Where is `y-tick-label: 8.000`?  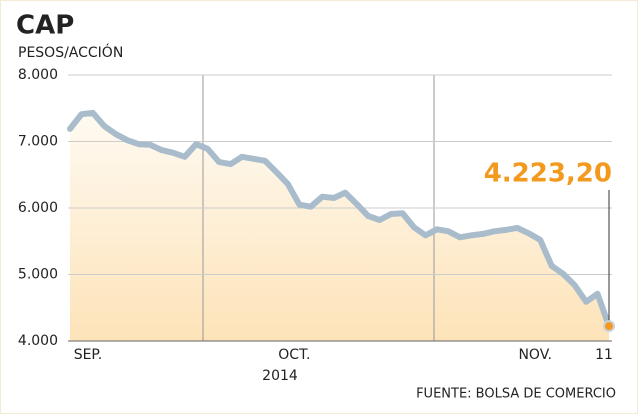 y-tick-label: 8.000 is located at coordinates (38, 75).